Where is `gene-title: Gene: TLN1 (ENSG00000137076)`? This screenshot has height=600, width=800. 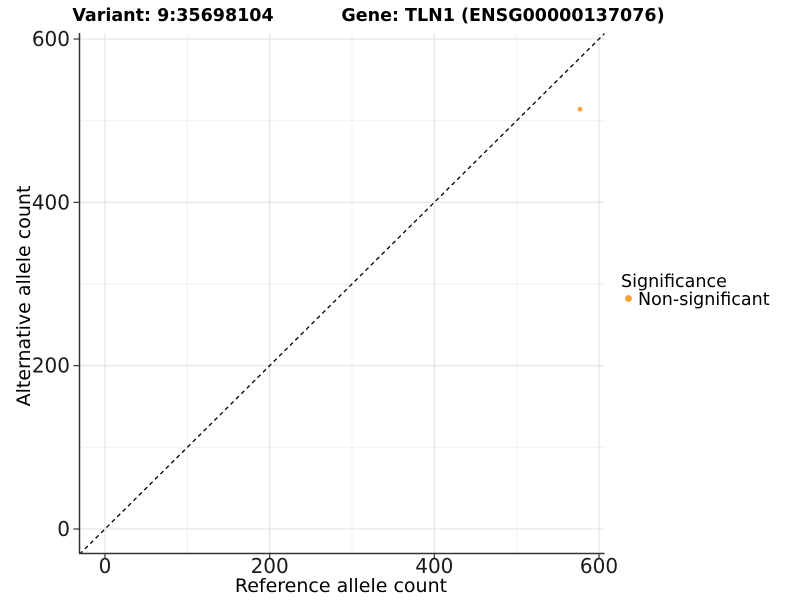
gene-title: Gene: TLN1 (ENSG00000137076) is located at coordinates (502, 16).